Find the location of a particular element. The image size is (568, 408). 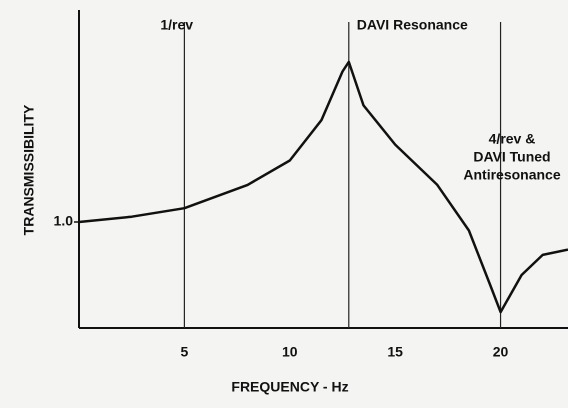

y-tick-label: 1.0 is located at coordinates (64, 221).